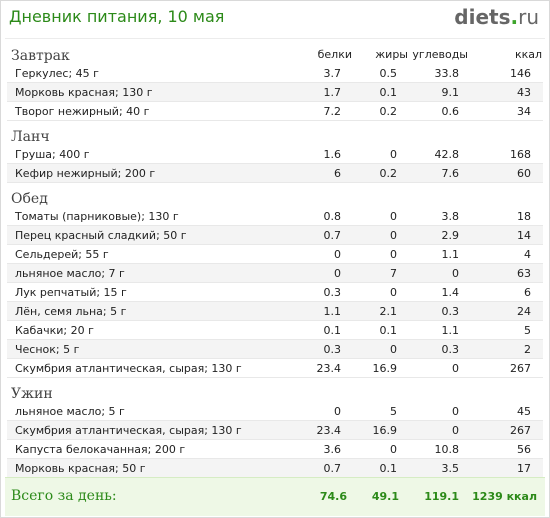 The height and width of the screenshot is (518, 550). Describe the element at coordinates (528, 17) in the screenshot. I see `logo-tld: ru` at that location.